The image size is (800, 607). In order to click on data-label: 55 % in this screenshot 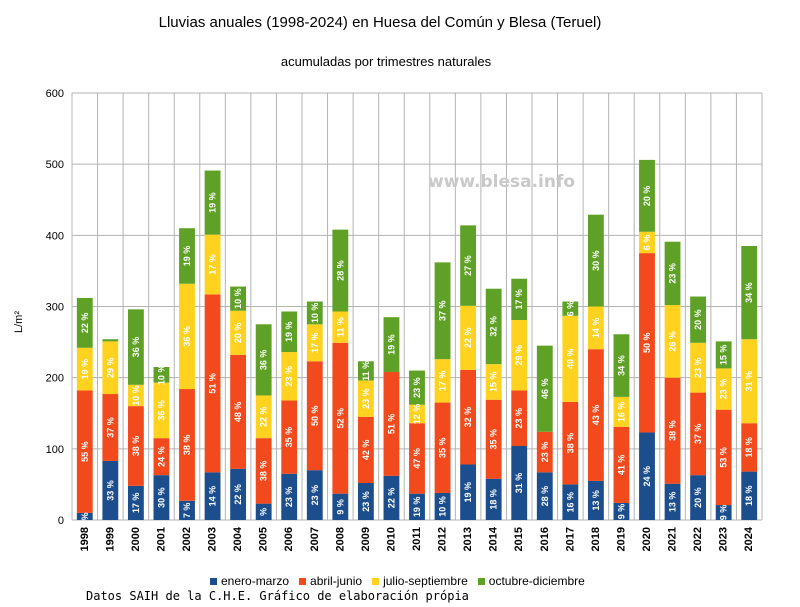, I will do `click(85, 451)`.